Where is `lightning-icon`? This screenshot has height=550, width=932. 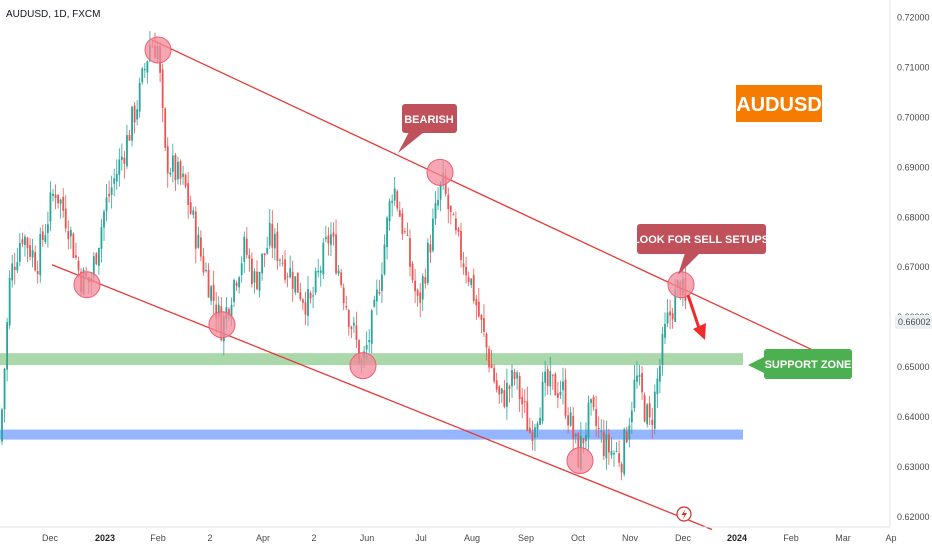 lightning-icon is located at coordinates (684, 514).